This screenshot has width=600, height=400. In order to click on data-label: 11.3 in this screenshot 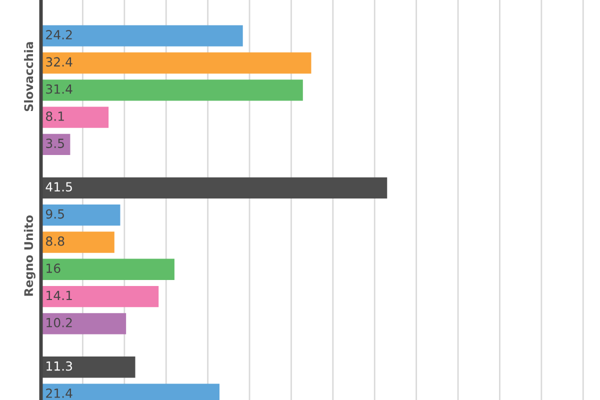, I will do `click(59, 366)`.